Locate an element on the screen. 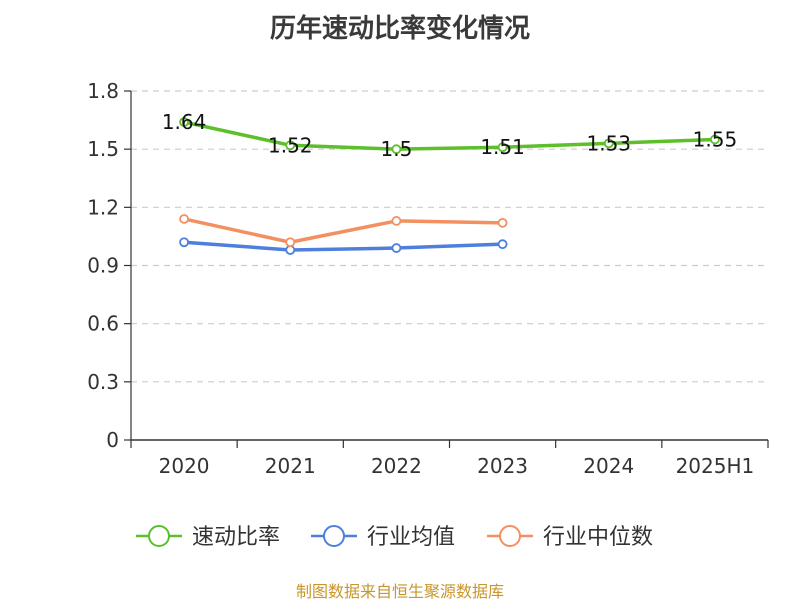 The image size is (800, 602). y-tick-label: 0.9 is located at coordinates (103, 266).